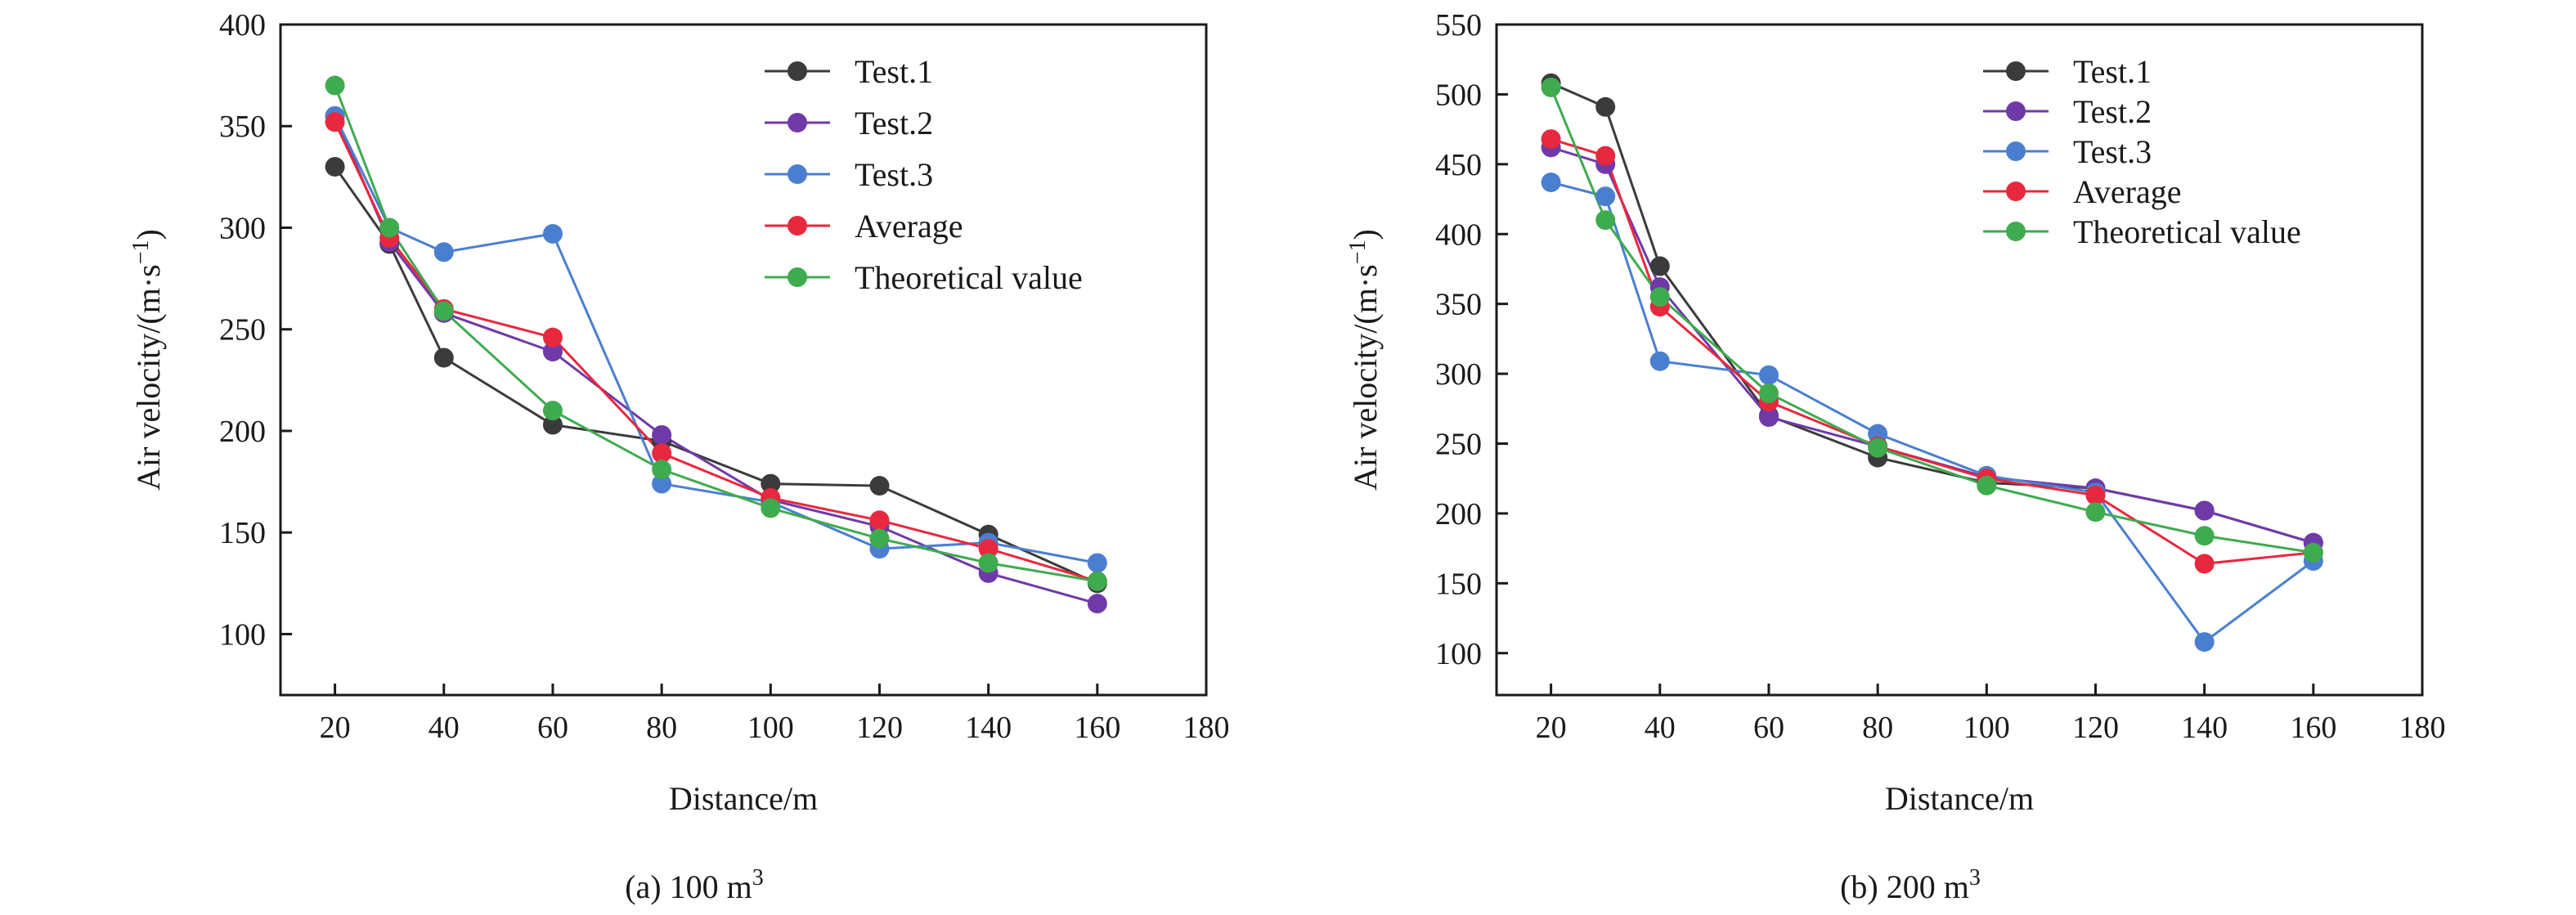 This screenshot has height=915, width=2576. I want to click on chart-a-x-tick-label: 140, so click(989, 728).